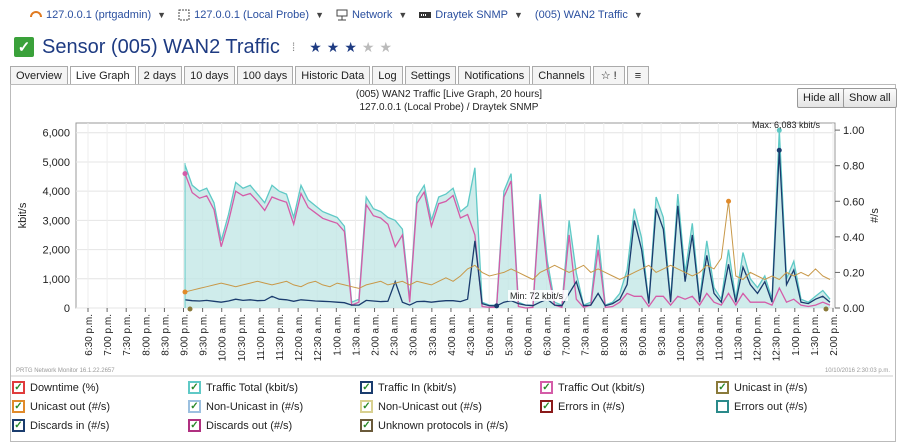  I want to click on tab-overview: Overview, so click(39, 75).